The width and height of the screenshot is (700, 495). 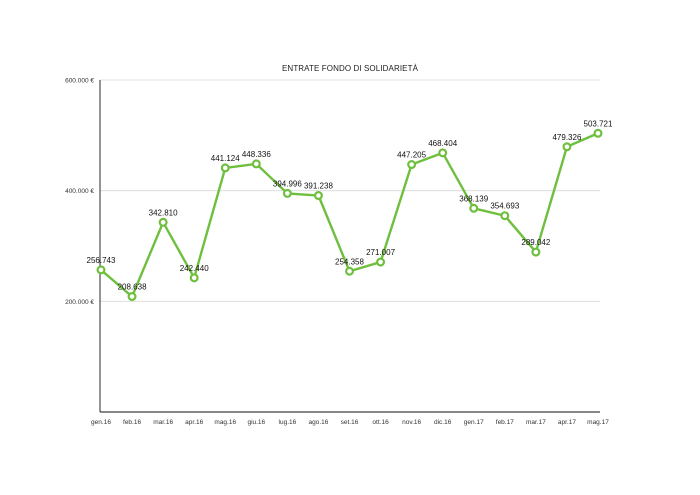 What do you see at coordinates (225, 158) in the screenshot?
I see `data-label: 441.124` at bounding box center [225, 158].